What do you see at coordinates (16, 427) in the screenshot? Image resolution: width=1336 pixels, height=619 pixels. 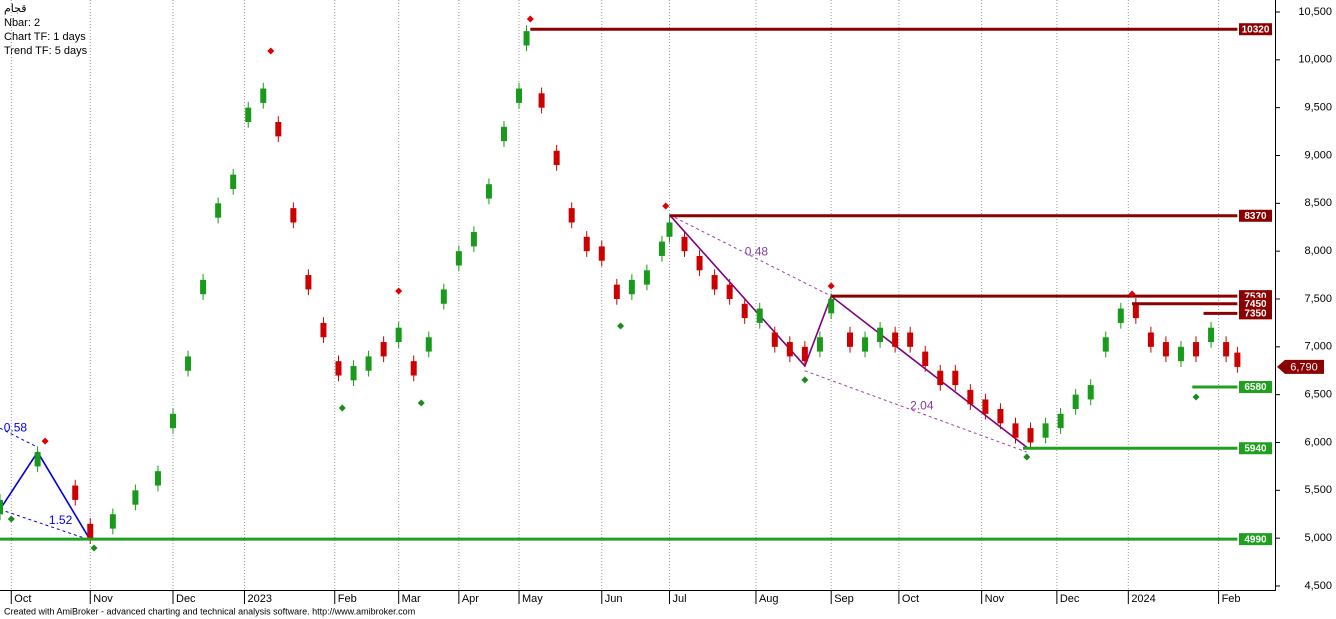 I see `annotation: 0.58` at bounding box center [16, 427].